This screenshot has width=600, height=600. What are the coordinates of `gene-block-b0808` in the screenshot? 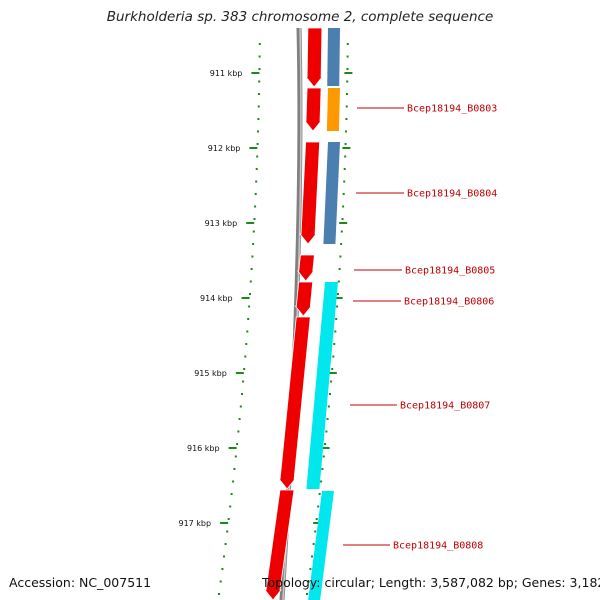 It's located at (321, 545).